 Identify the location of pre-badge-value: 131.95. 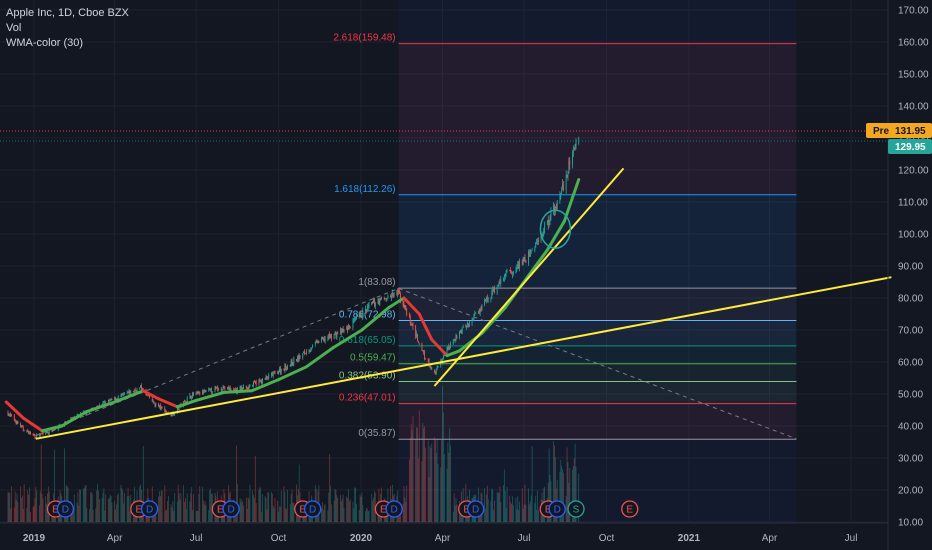
(910, 131).